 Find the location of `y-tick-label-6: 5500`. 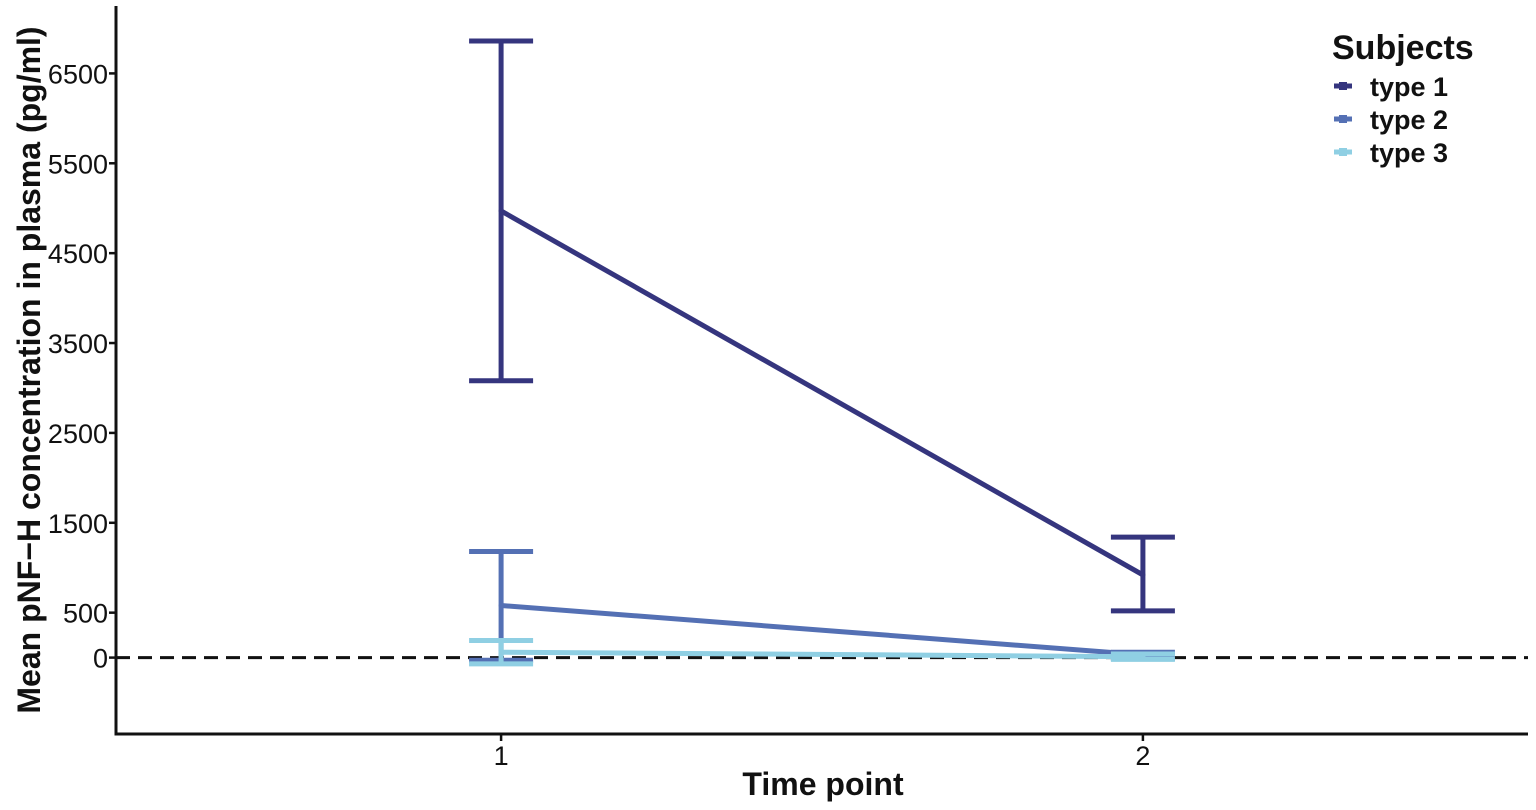

y-tick-label-6: 5500 is located at coordinates (78, 164).